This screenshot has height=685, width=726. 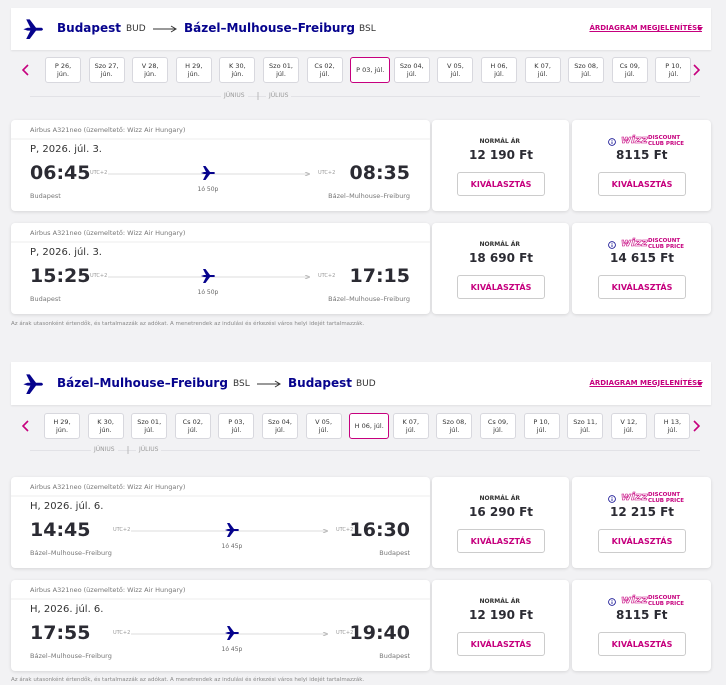 What do you see at coordinates (612, 245) in the screenshot?
I see `info-icon` at bounding box center [612, 245].